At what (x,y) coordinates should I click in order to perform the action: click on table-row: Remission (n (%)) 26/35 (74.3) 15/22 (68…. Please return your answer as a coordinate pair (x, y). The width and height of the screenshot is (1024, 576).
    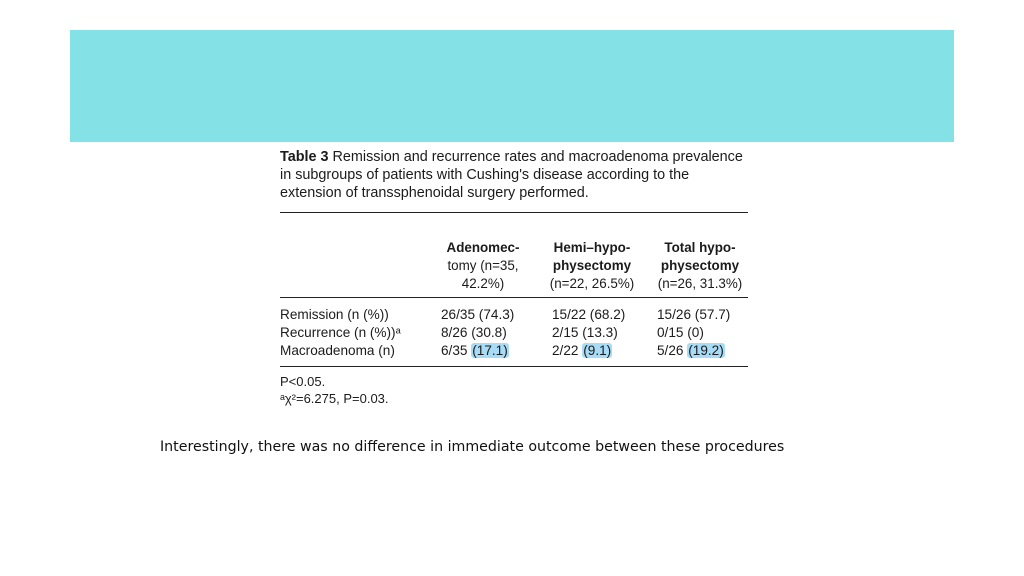
    Looking at the image, I should click on (515, 315).